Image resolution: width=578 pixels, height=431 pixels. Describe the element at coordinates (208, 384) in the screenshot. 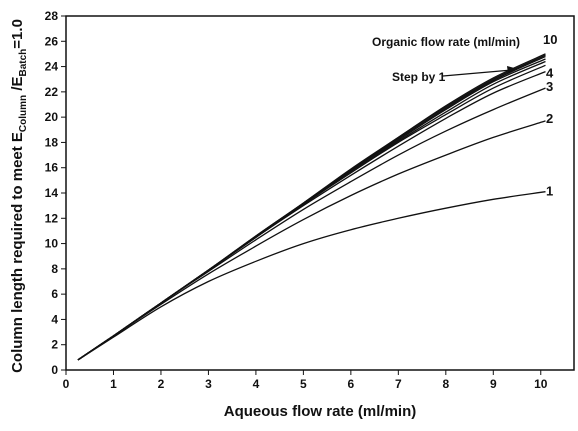

I see `x-tick-label: 3` at that location.